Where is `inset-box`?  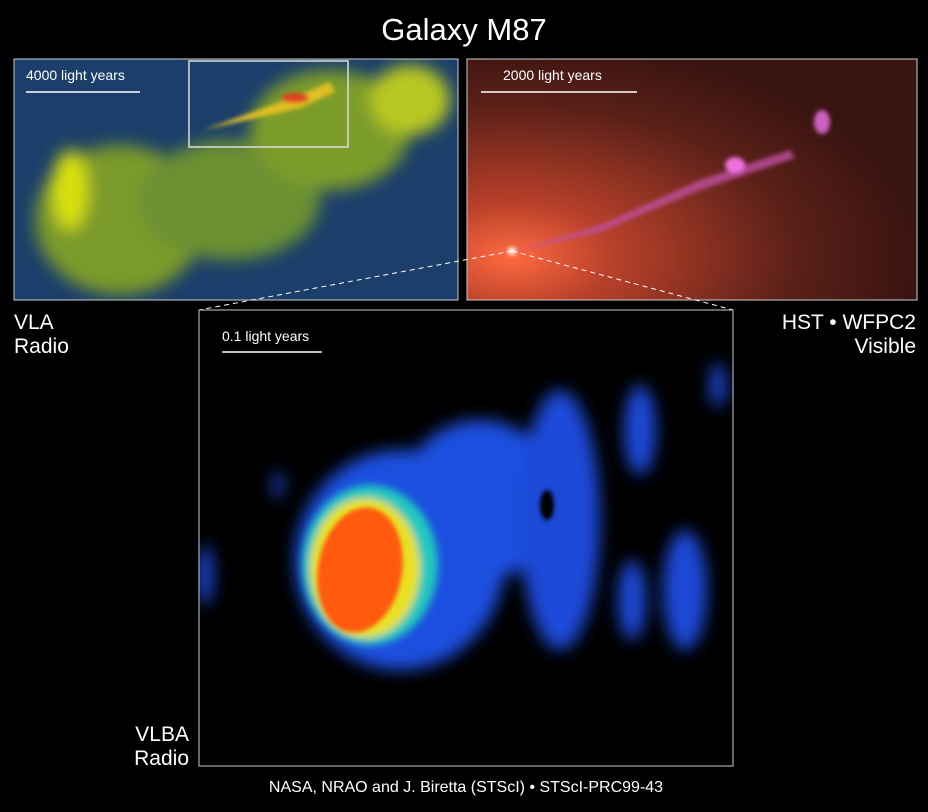
inset-box is located at coordinates (268, 104).